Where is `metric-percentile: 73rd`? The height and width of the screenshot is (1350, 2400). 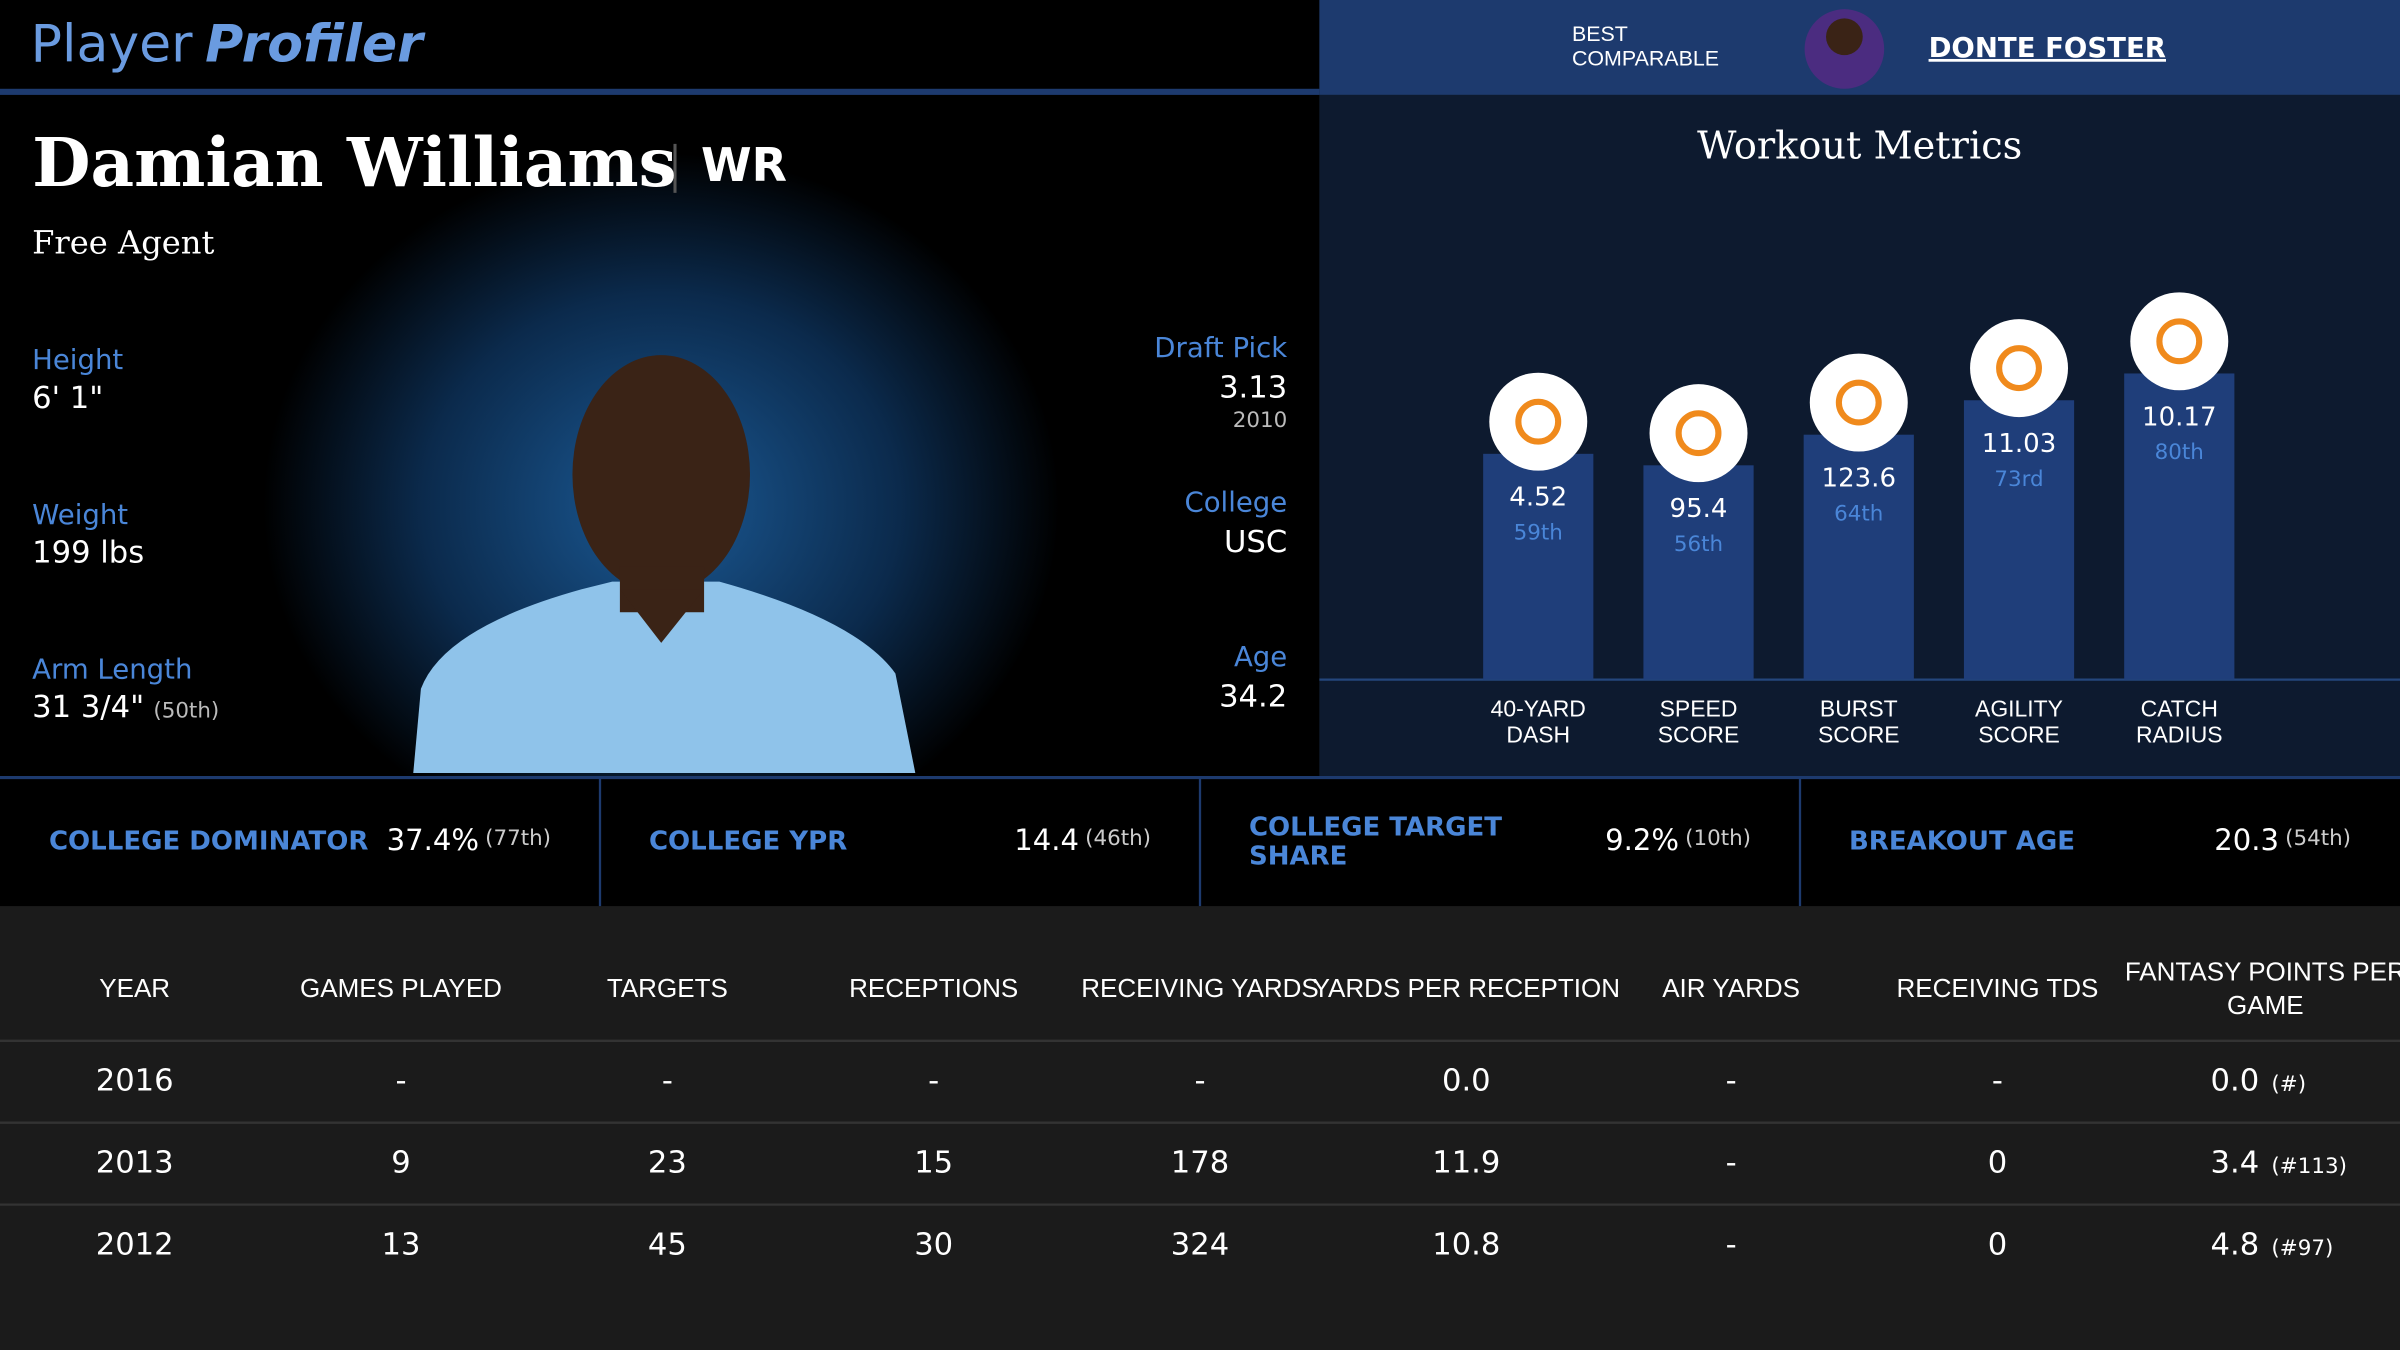 metric-percentile: 73rd is located at coordinates (2018, 479).